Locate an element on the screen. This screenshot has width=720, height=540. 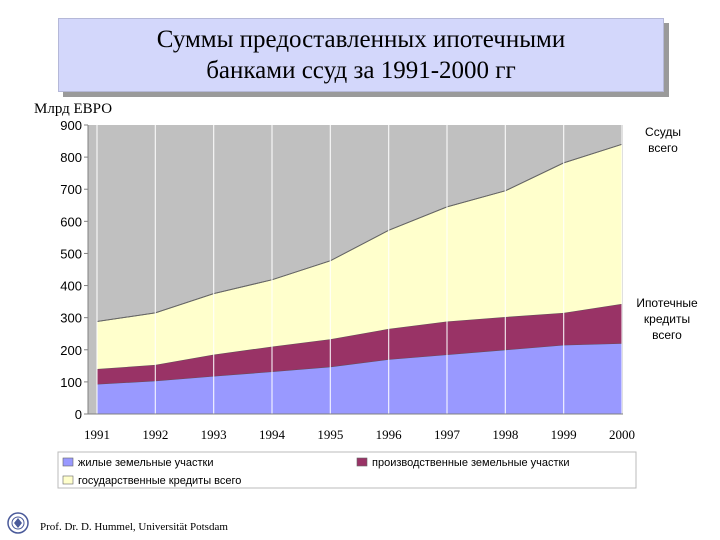
x-tick-label-1993: 1993 is located at coordinates (214, 434).